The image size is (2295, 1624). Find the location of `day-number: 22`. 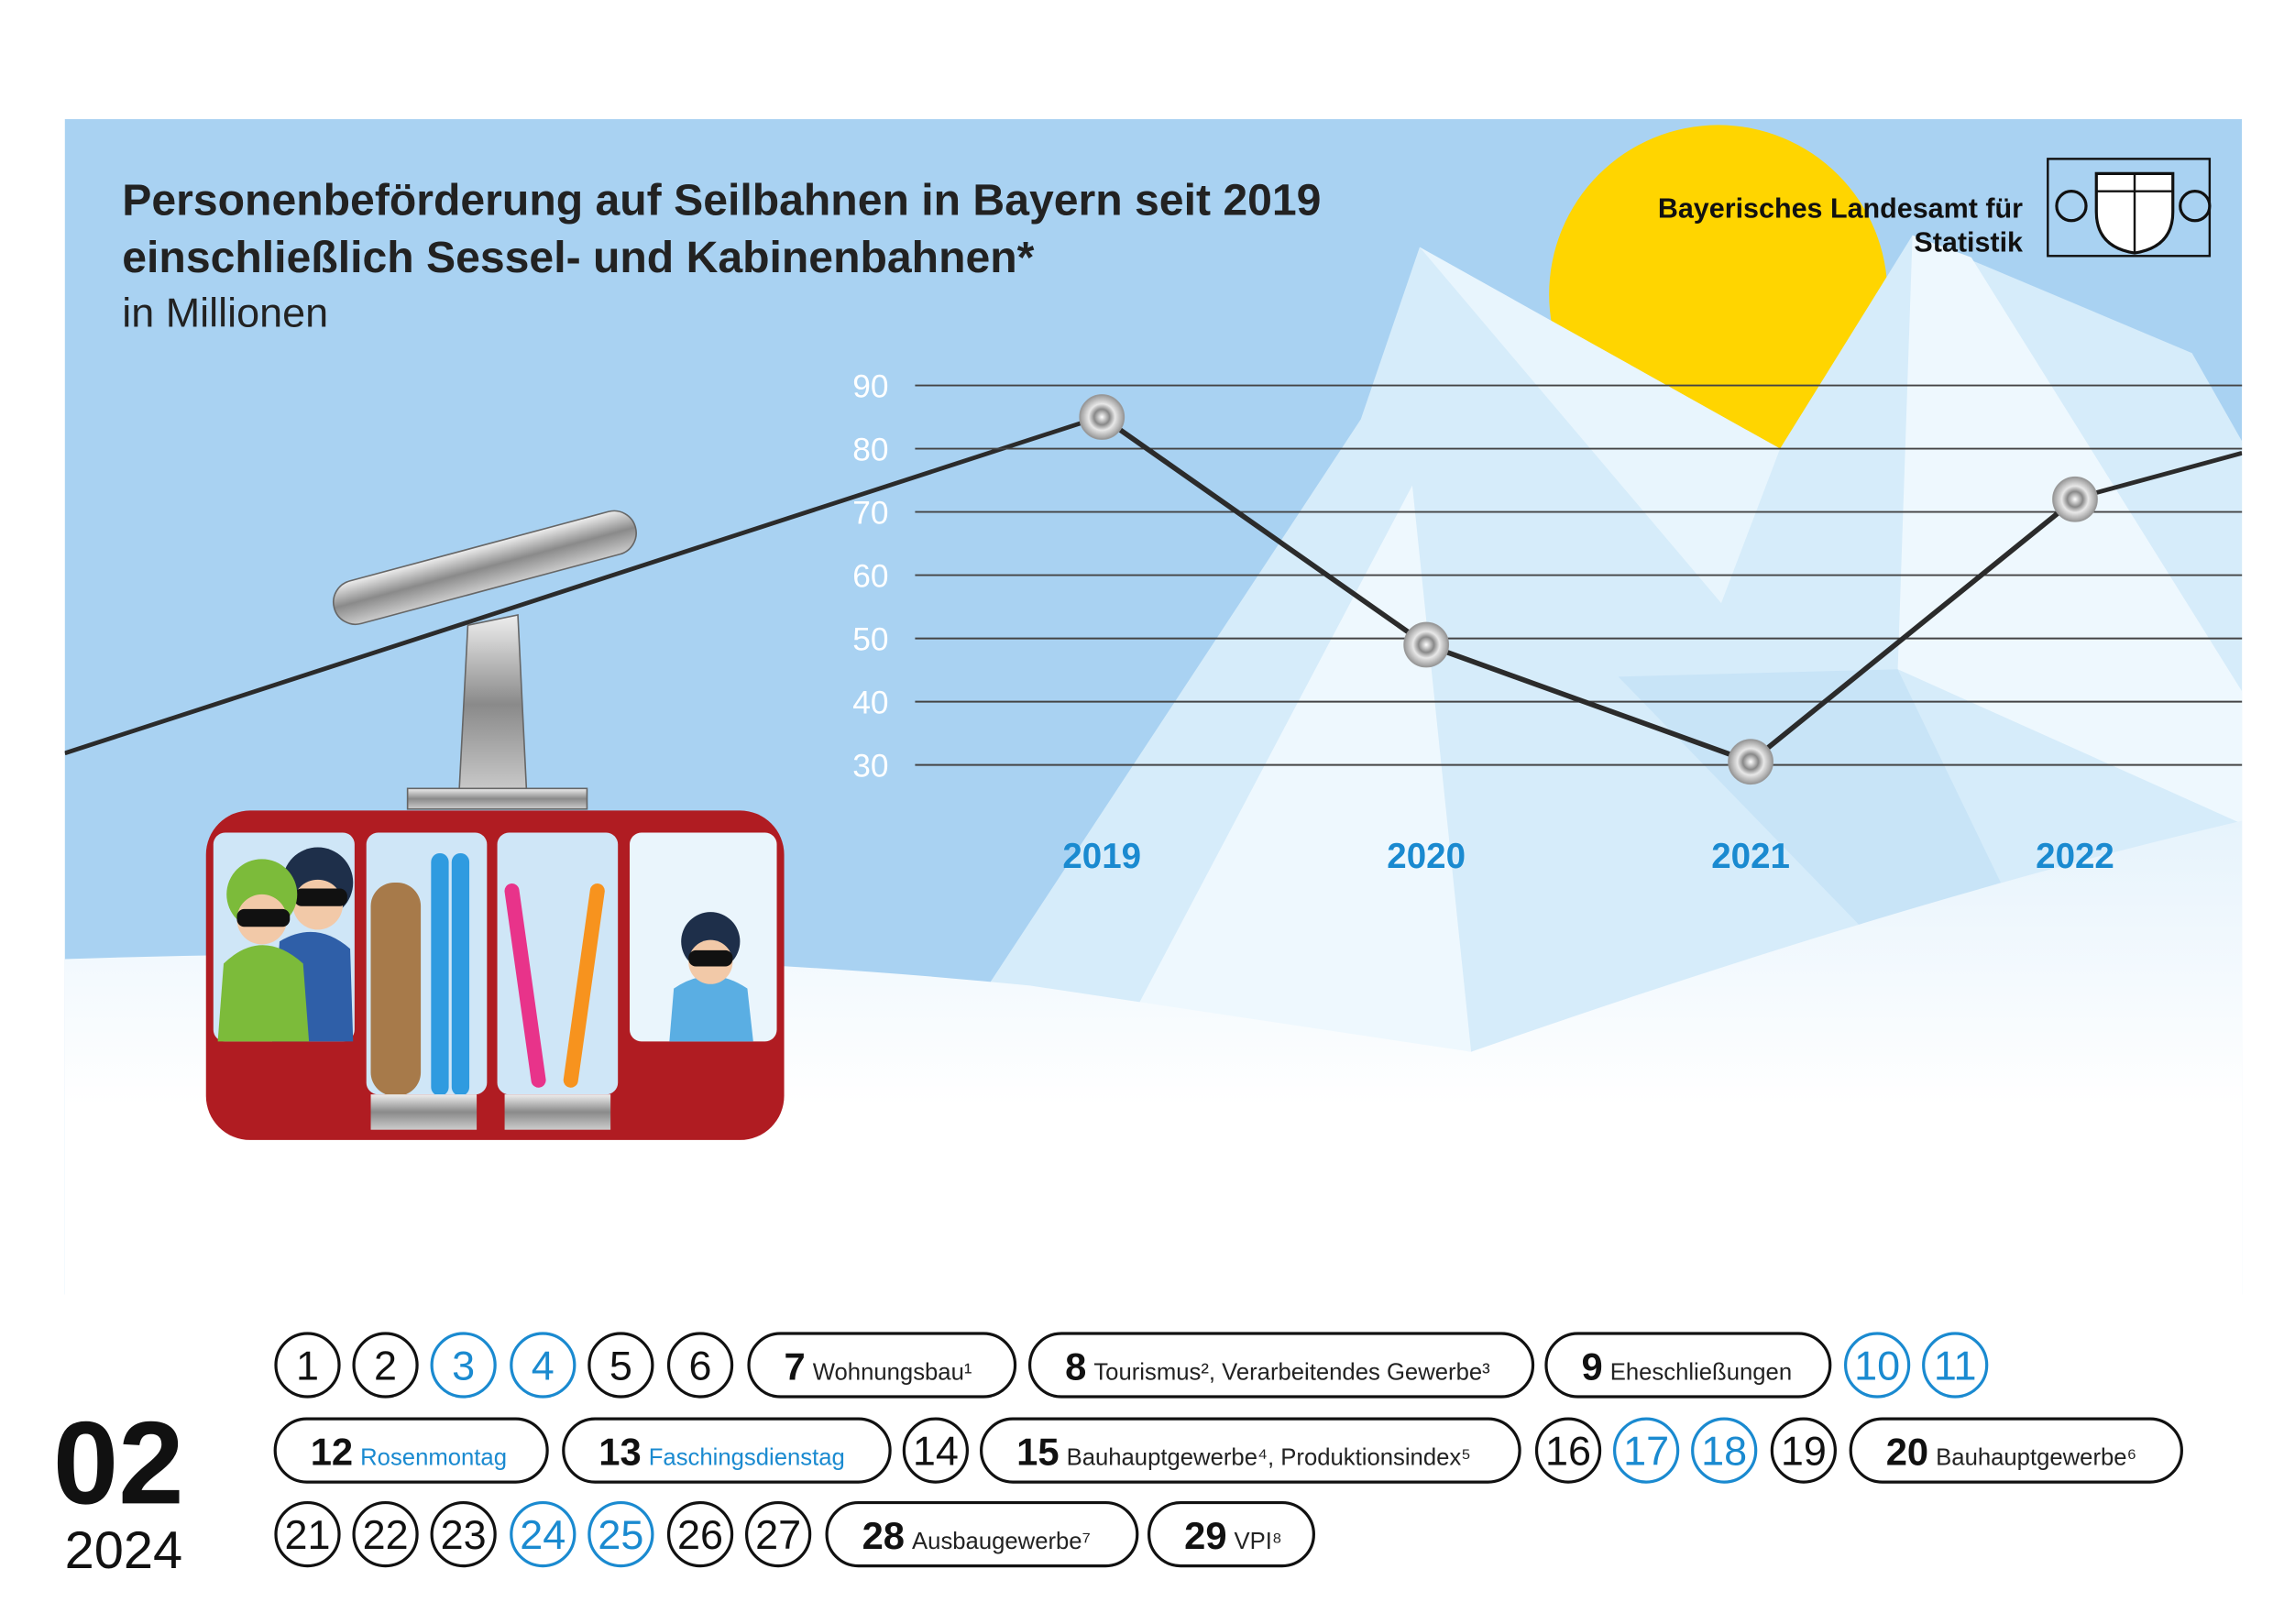

day-number: 22 is located at coordinates (386, 1534).